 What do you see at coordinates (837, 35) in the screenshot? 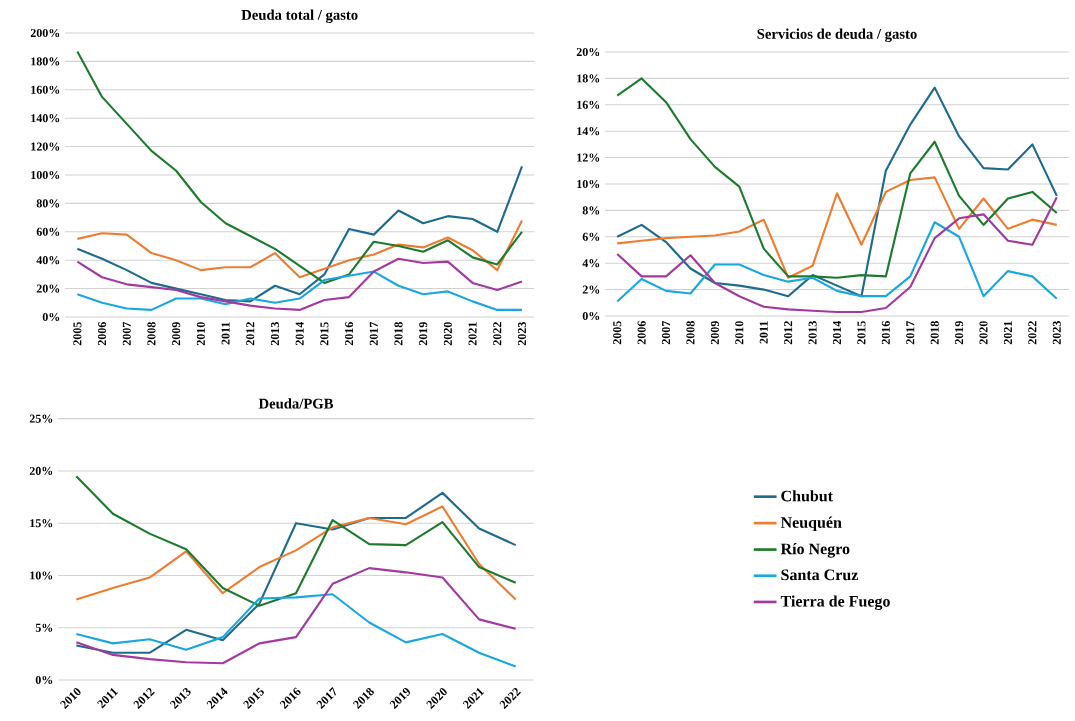
I see `chart-title: Servicios de deuda / gasto` at bounding box center [837, 35].